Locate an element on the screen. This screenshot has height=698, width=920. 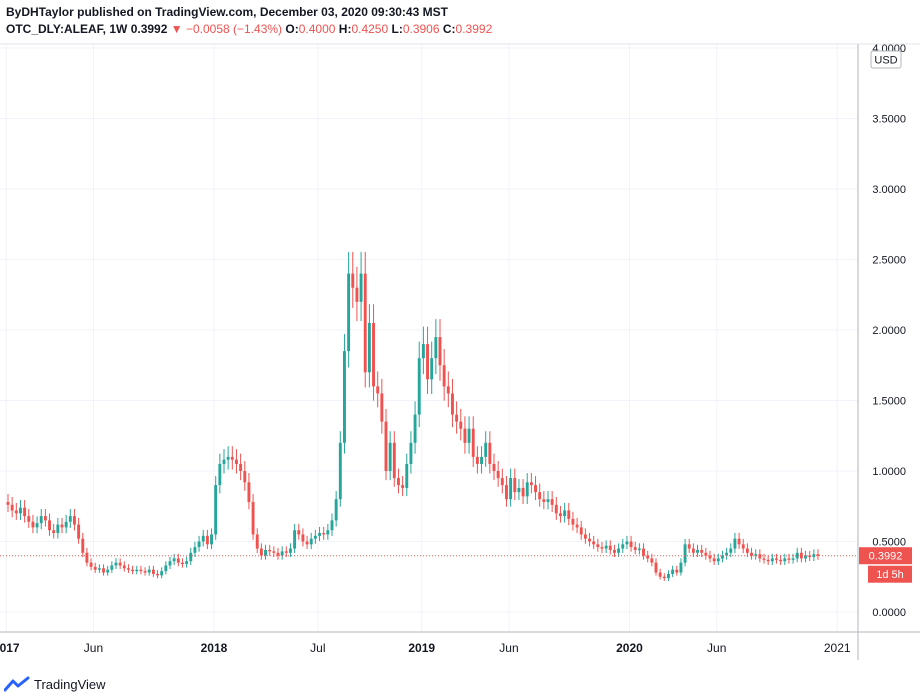
x-tick-label: 2020 is located at coordinates (629, 648).